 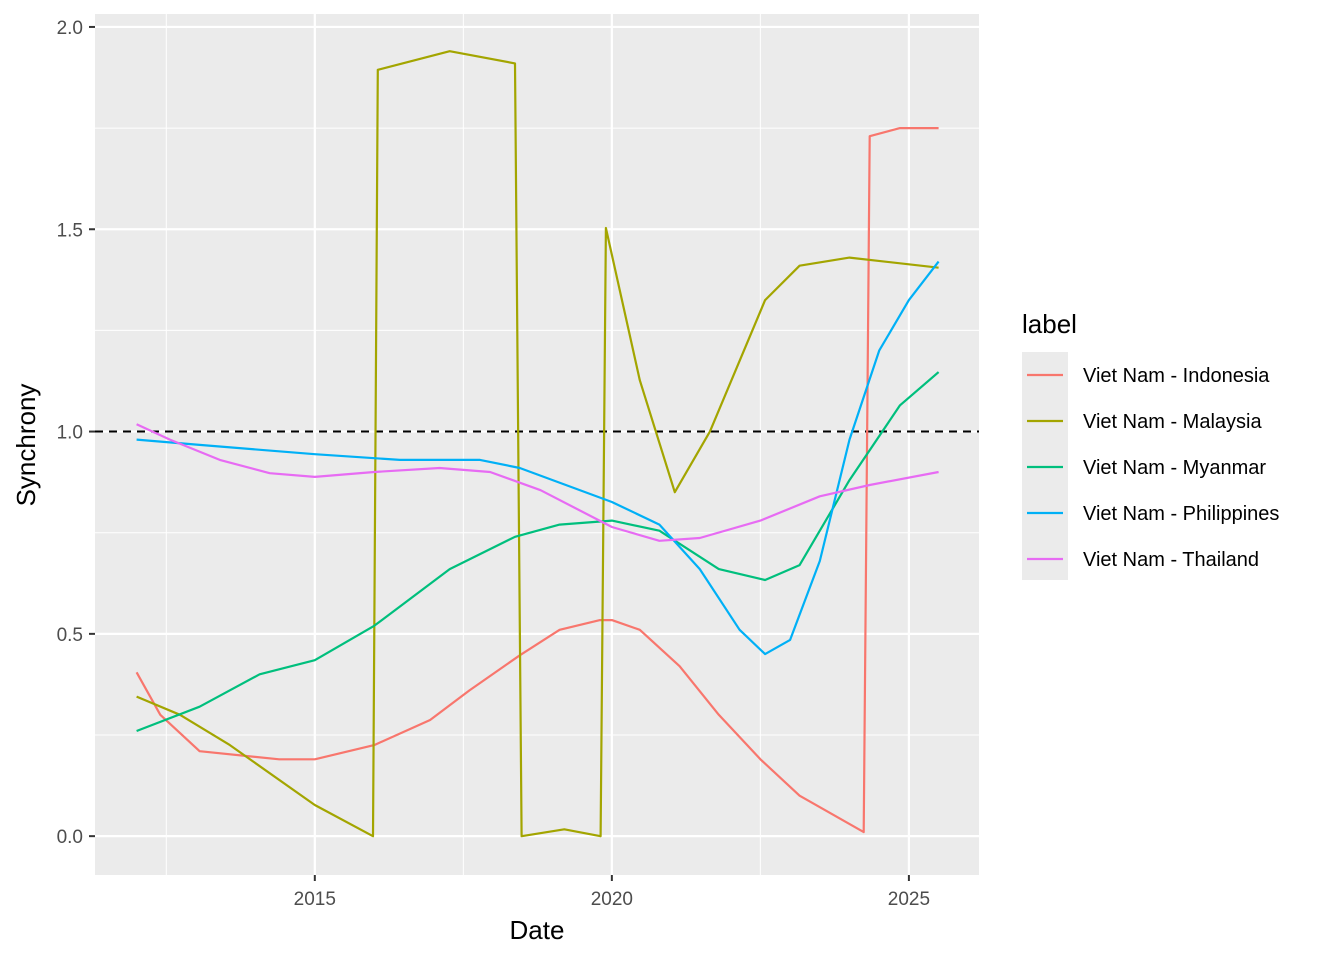 I want to click on legend-label: Viet Nam - Indonesia, so click(x=1176, y=376).